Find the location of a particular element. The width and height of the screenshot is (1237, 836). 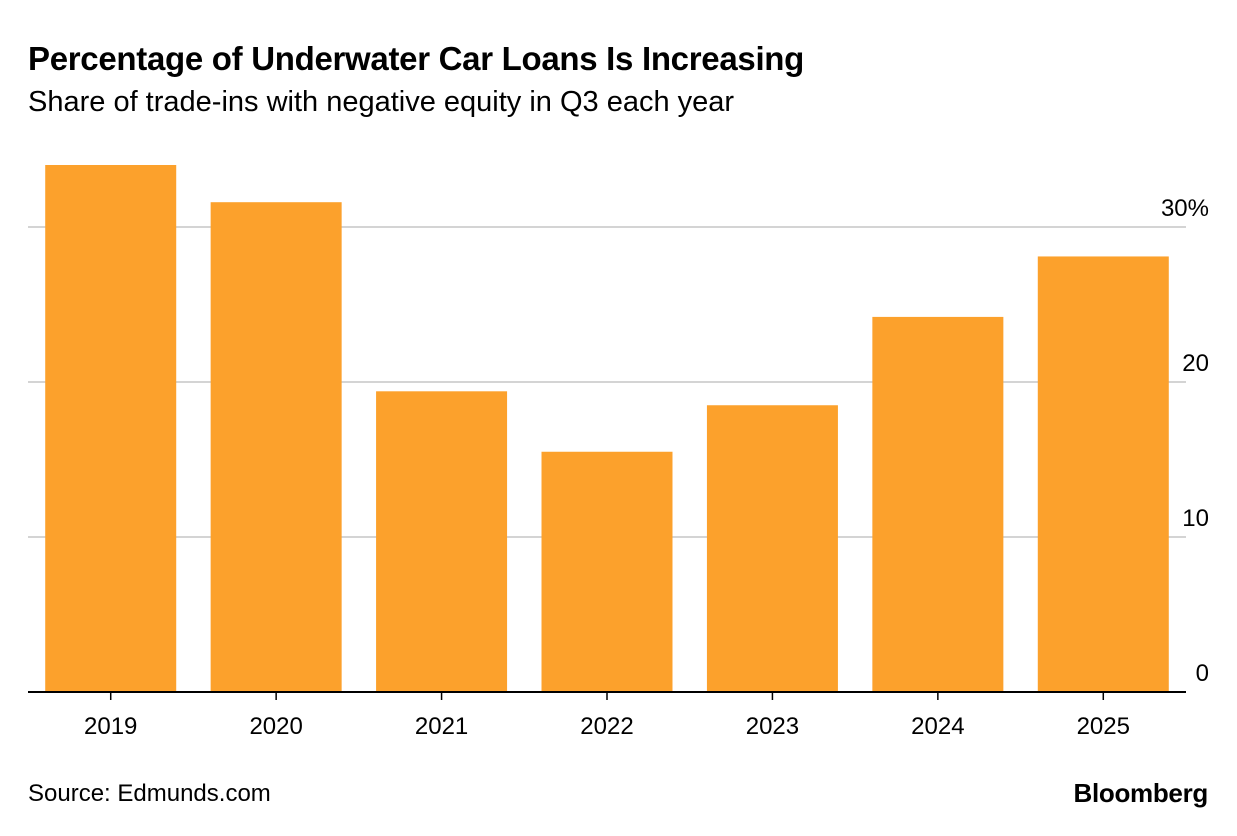

x-axis is located at coordinates (607, 695).